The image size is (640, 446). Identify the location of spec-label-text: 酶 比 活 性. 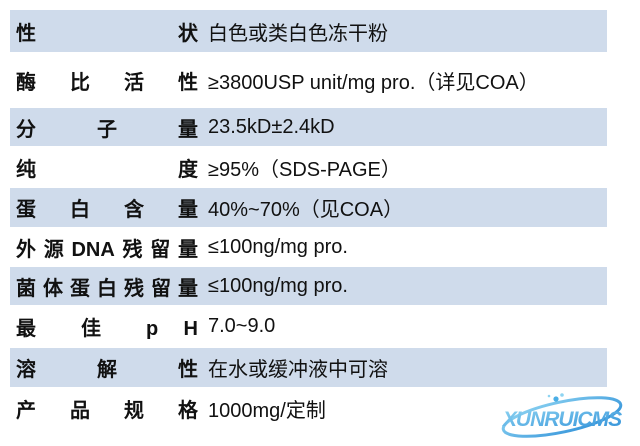
(107, 82).